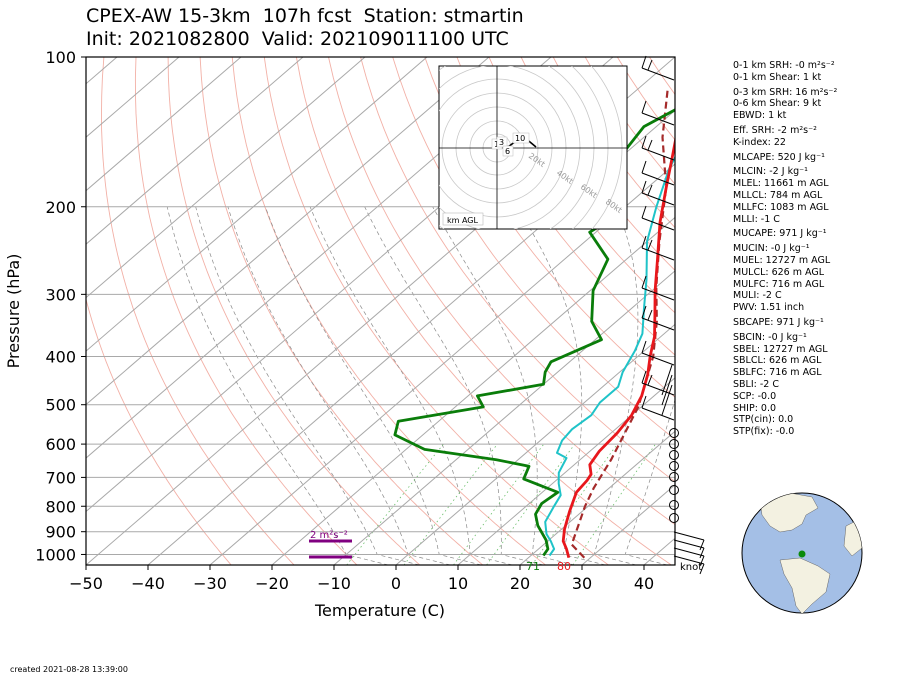 Image resolution: width=906 pixels, height=675 pixels. I want to click on index-line: SCP: -0.0, so click(755, 396).